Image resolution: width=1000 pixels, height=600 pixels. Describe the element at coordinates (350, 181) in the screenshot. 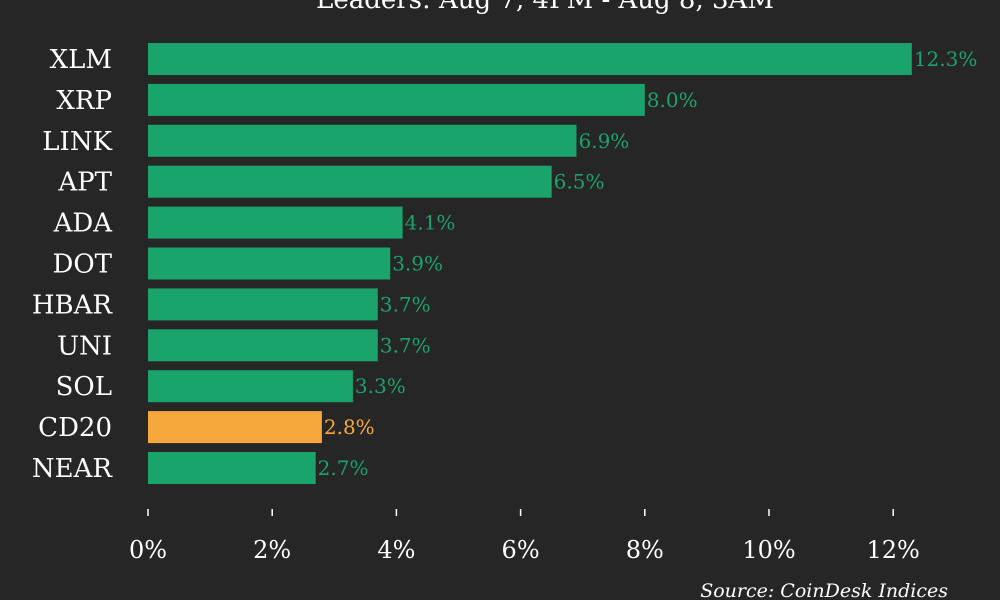

I see `bar-apt` at that location.